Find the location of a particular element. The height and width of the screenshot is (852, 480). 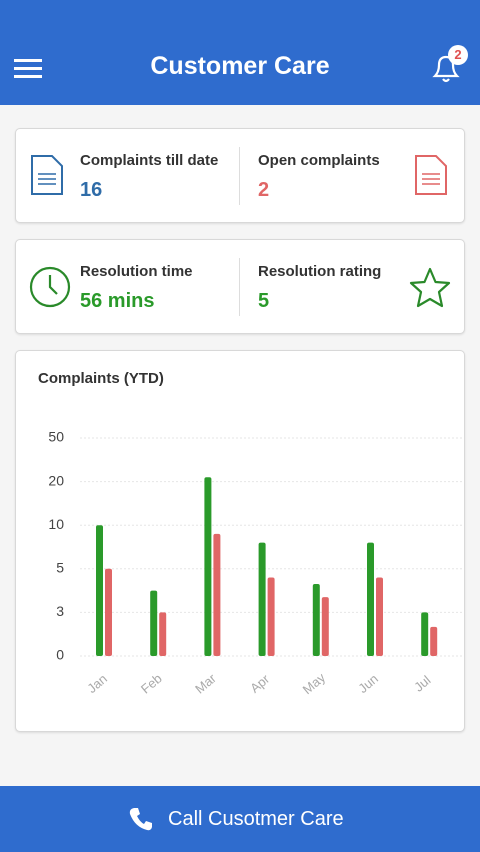

y-tick-label: 50 is located at coordinates (56, 437).